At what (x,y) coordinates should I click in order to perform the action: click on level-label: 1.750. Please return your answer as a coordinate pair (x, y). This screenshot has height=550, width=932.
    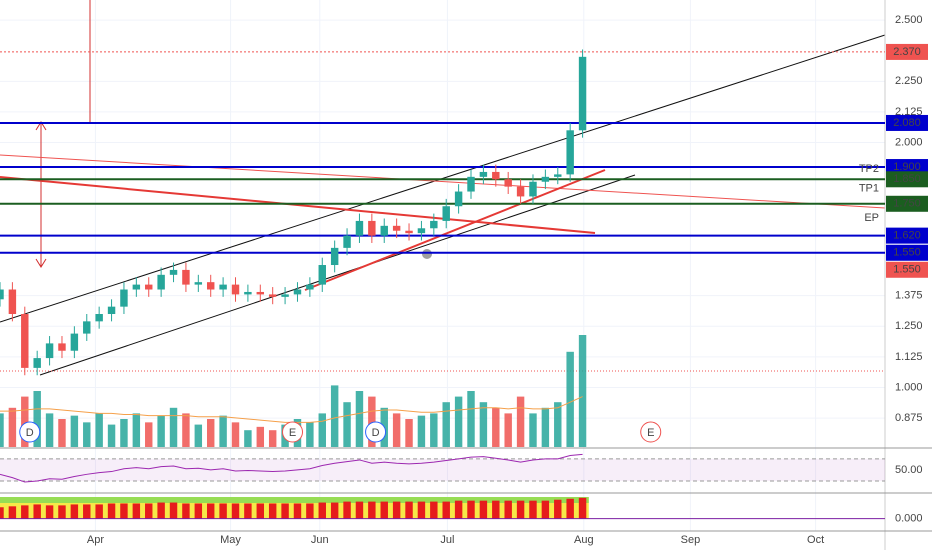
    Looking at the image, I should click on (907, 204).